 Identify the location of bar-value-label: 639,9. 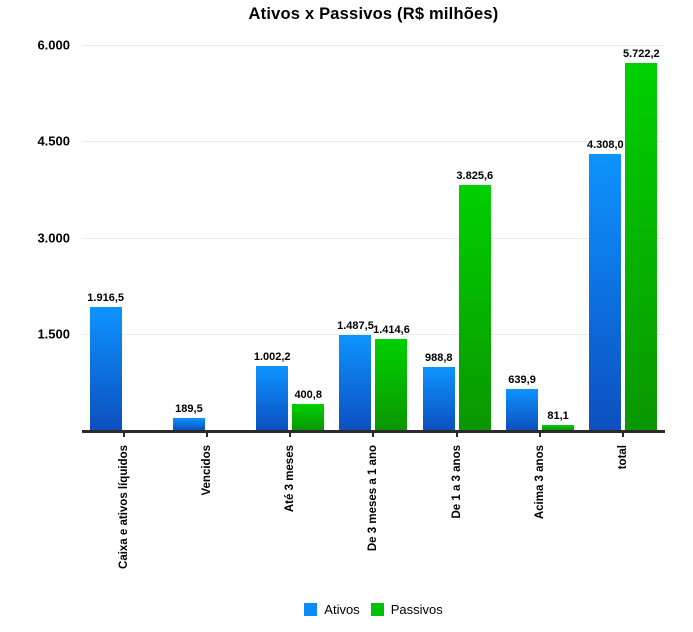
(522, 379).